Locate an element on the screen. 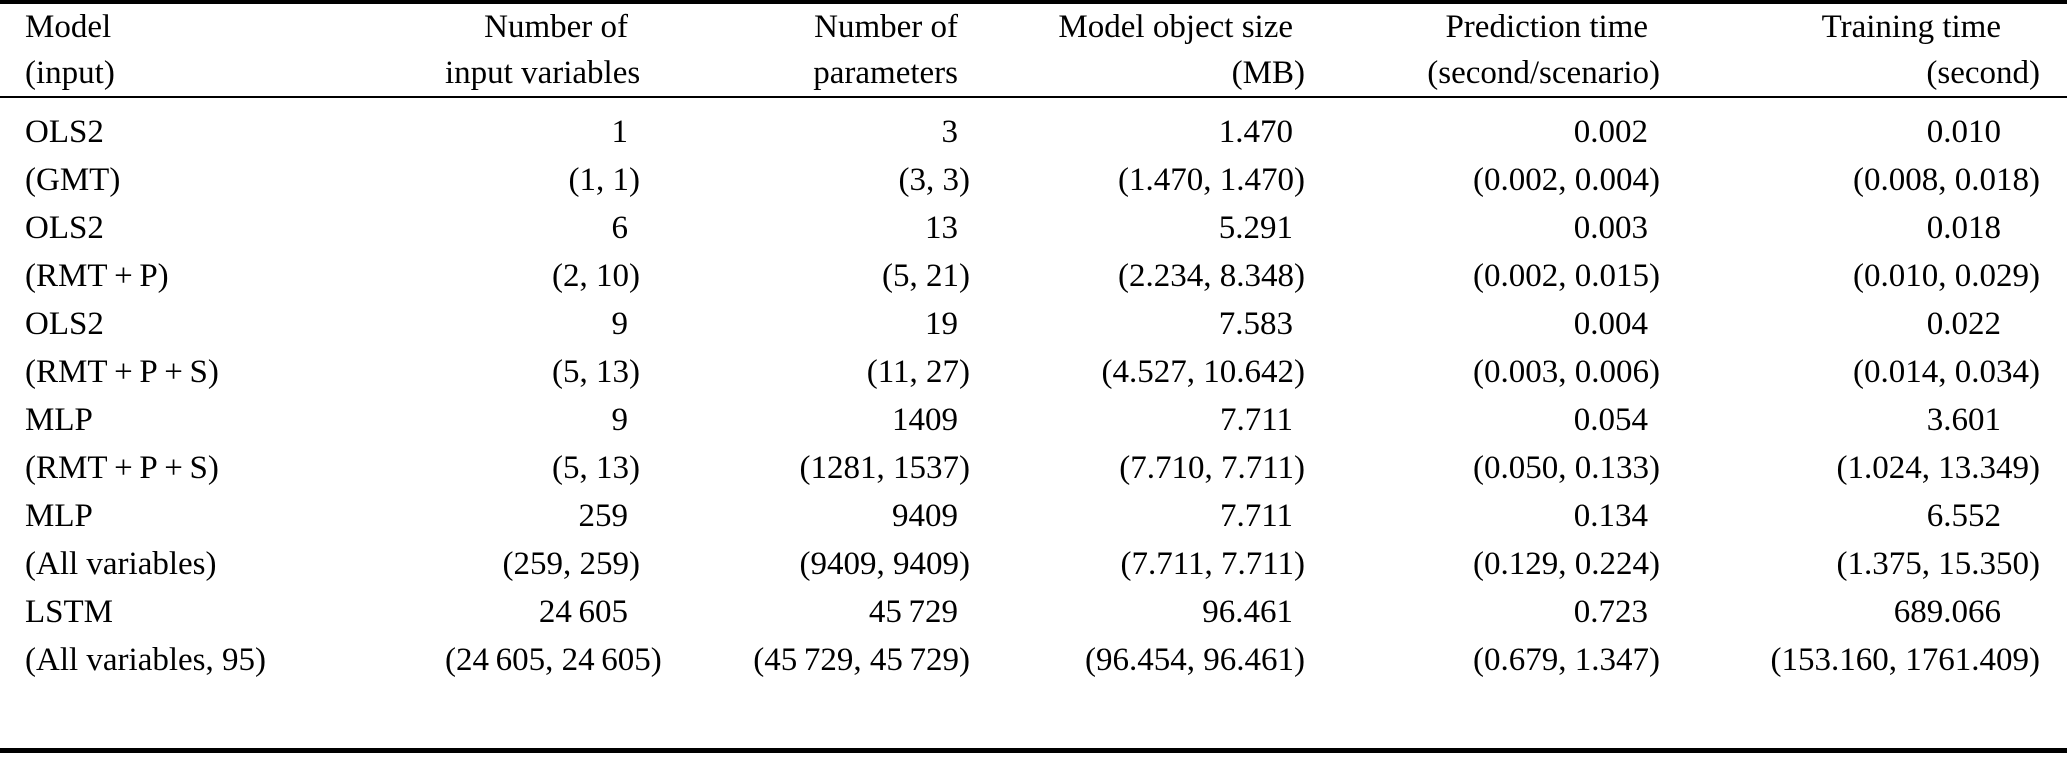  cell-prediction-time: 0.002 (0.002, 0.004) is located at coordinates (1482, 150).